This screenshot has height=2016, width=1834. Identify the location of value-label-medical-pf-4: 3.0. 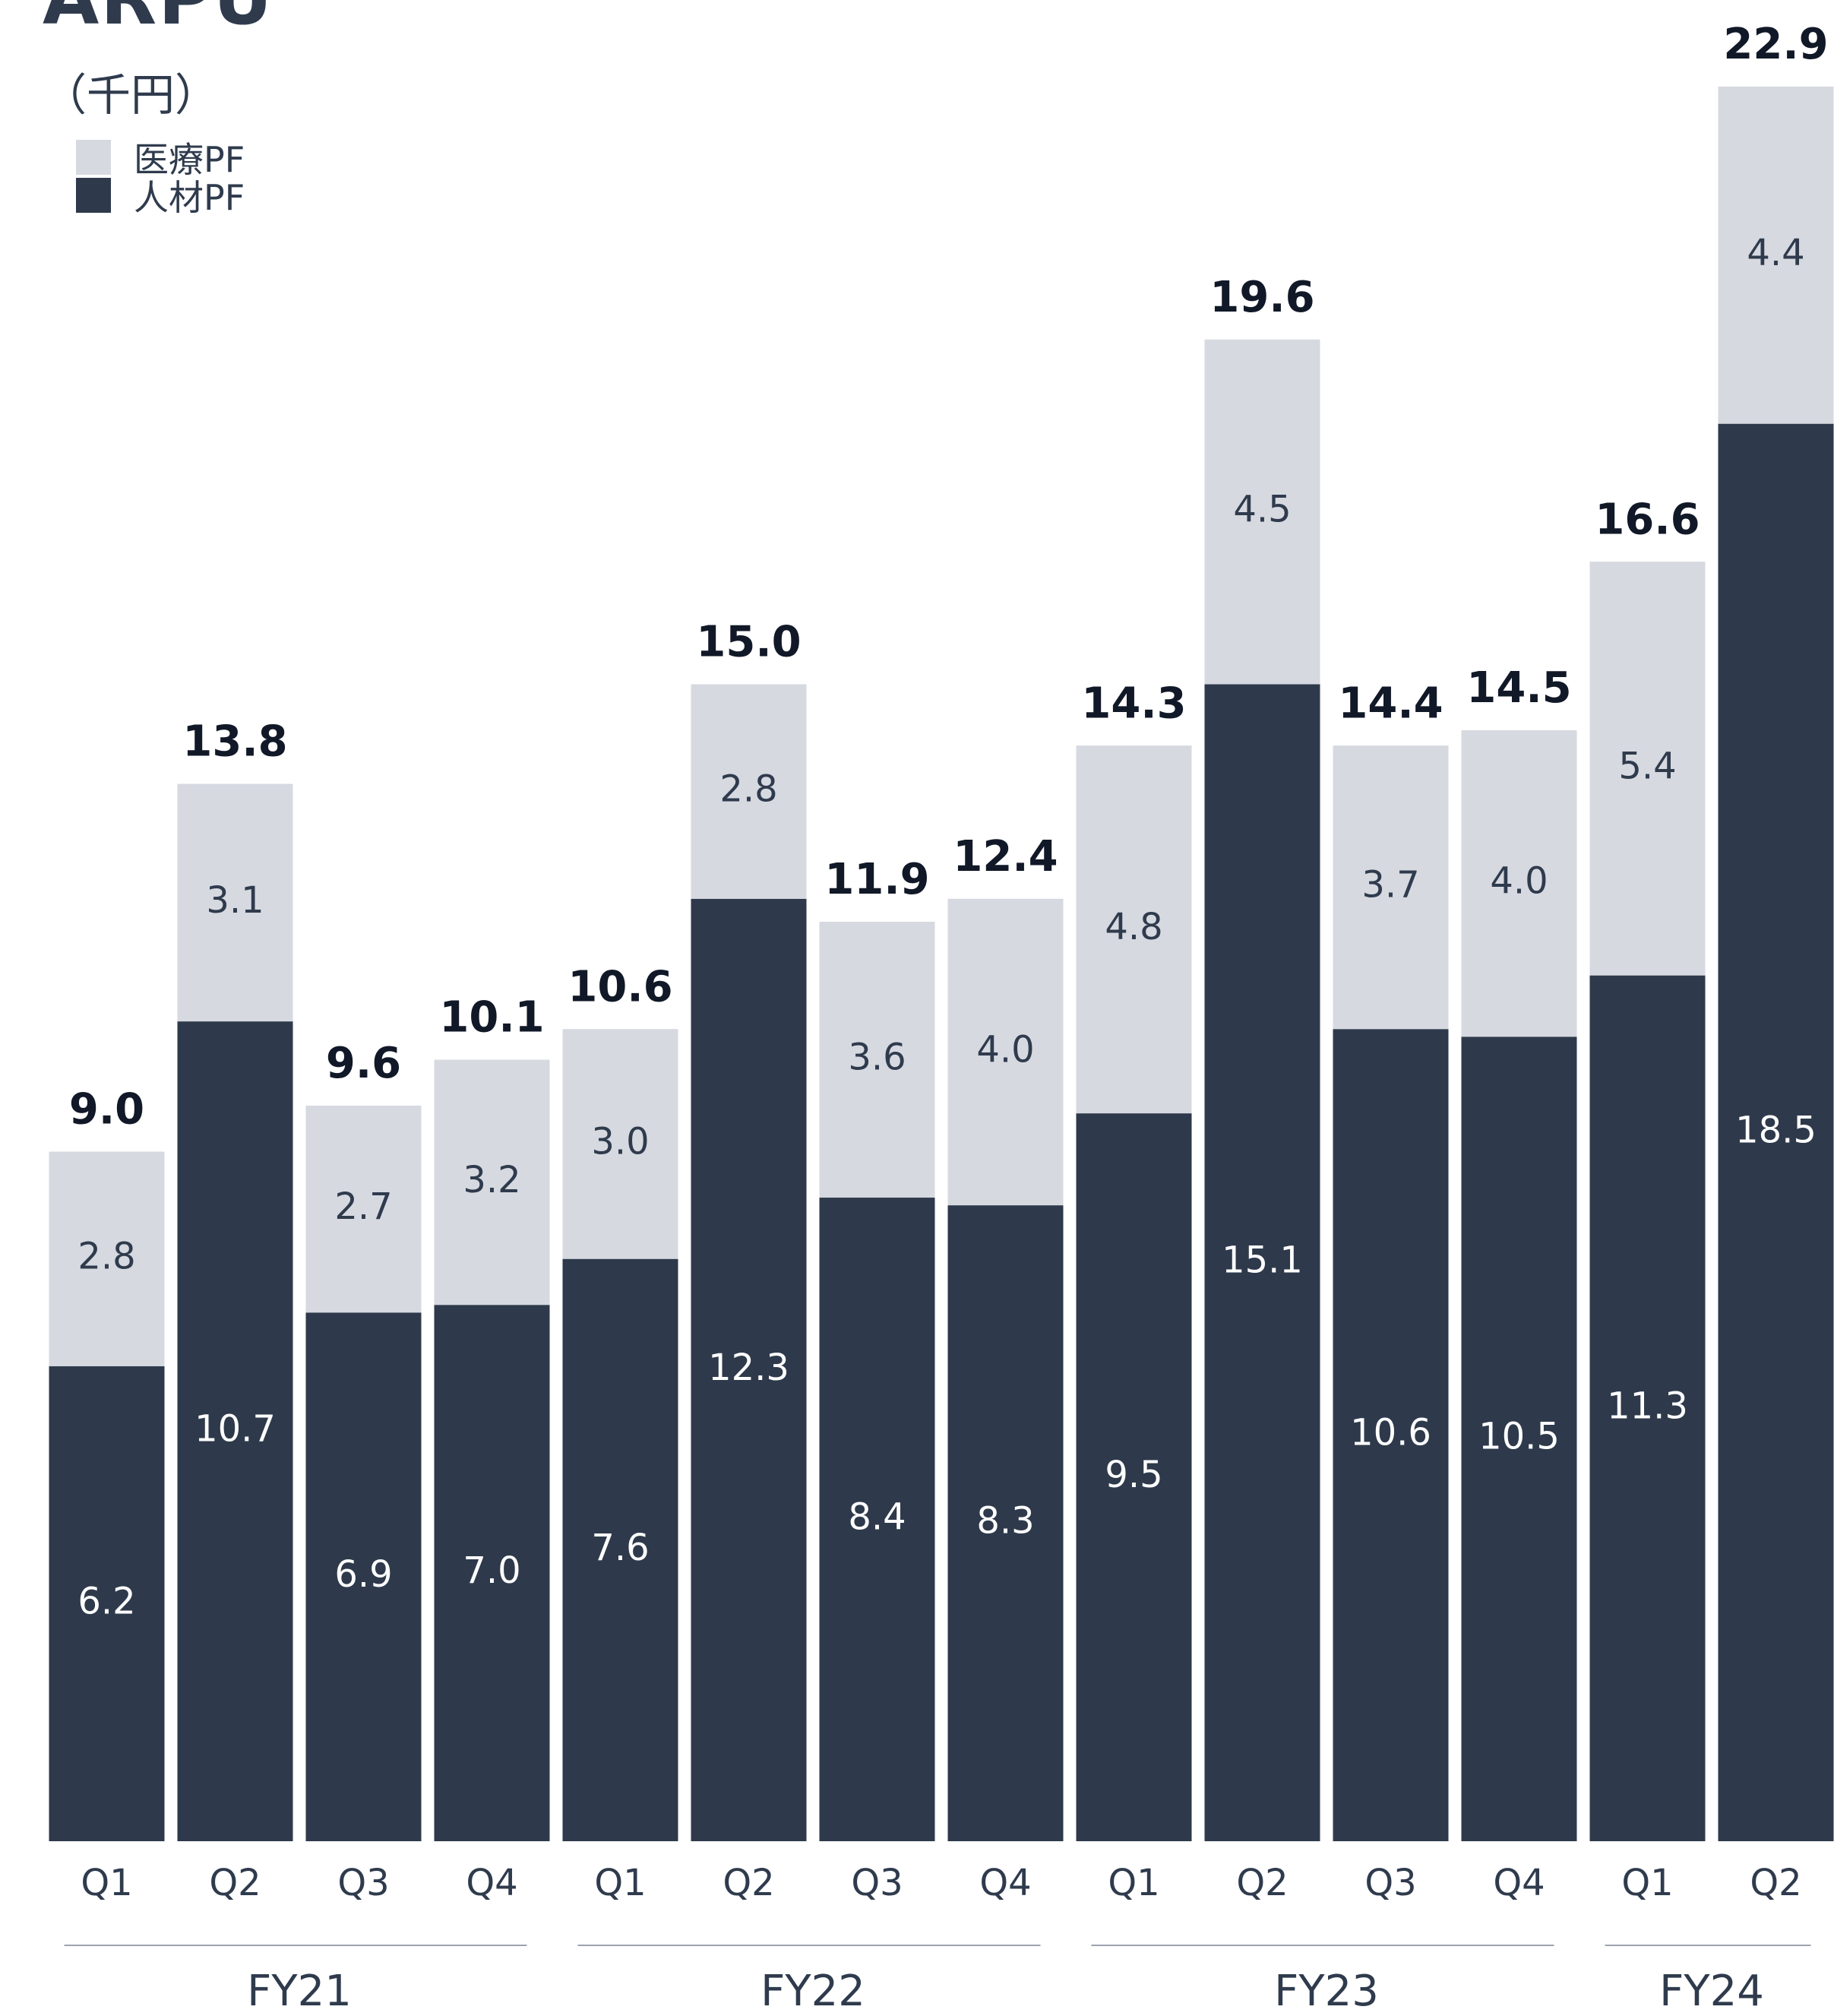
(620, 1141).